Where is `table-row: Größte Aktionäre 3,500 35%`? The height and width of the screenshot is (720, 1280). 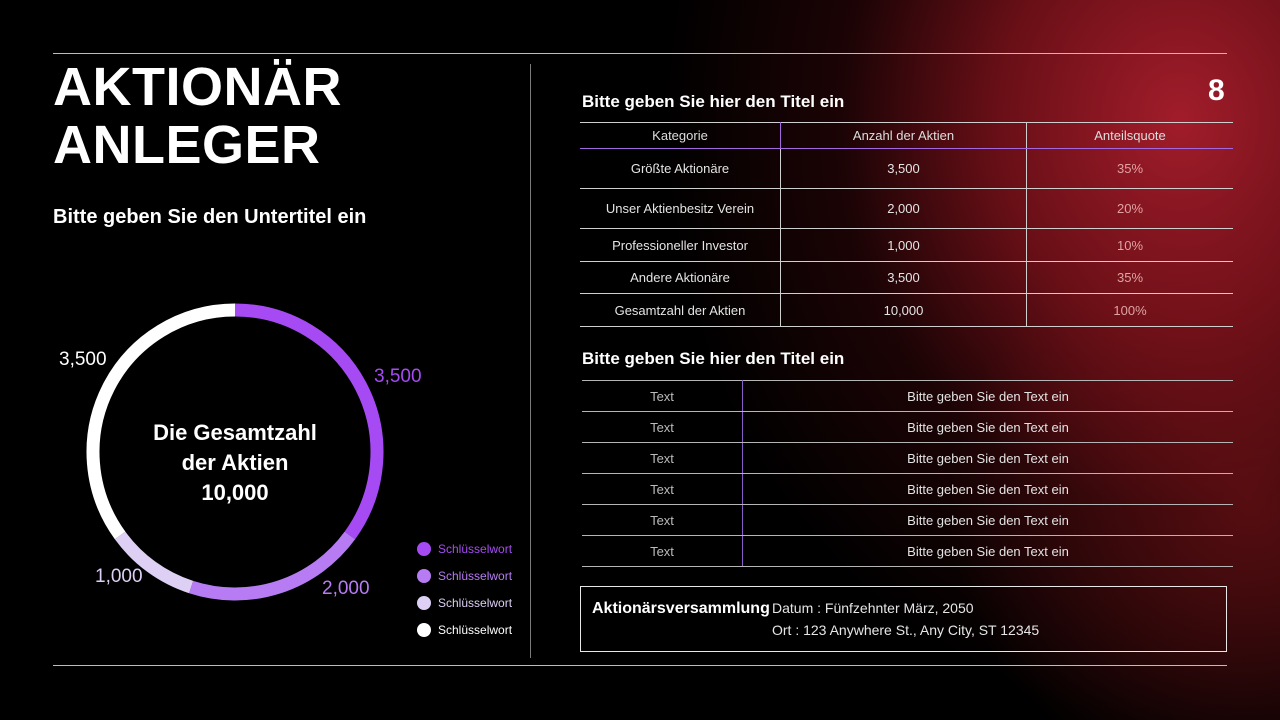
table-row: Größte Aktionäre 3,500 35% is located at coordinates (906, 168).